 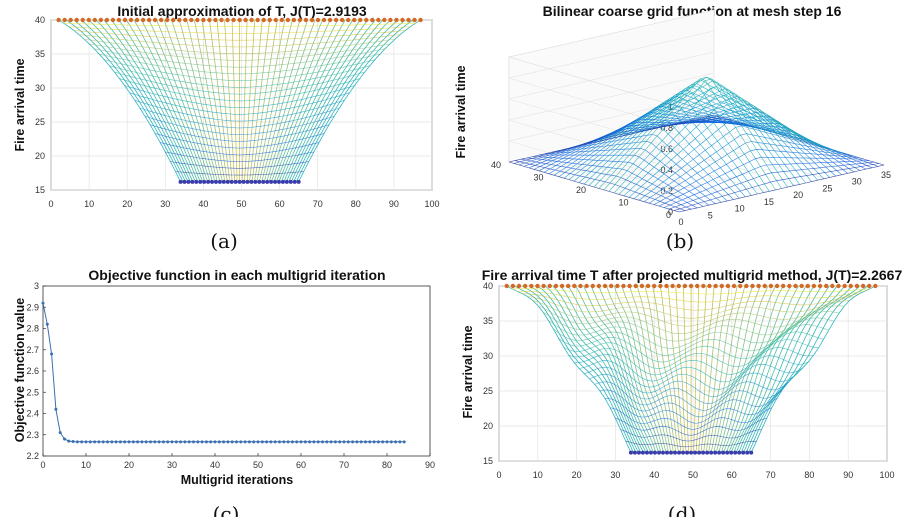 I want to click on panel-a-ytick-label: 40, so click(x=40, y=20).